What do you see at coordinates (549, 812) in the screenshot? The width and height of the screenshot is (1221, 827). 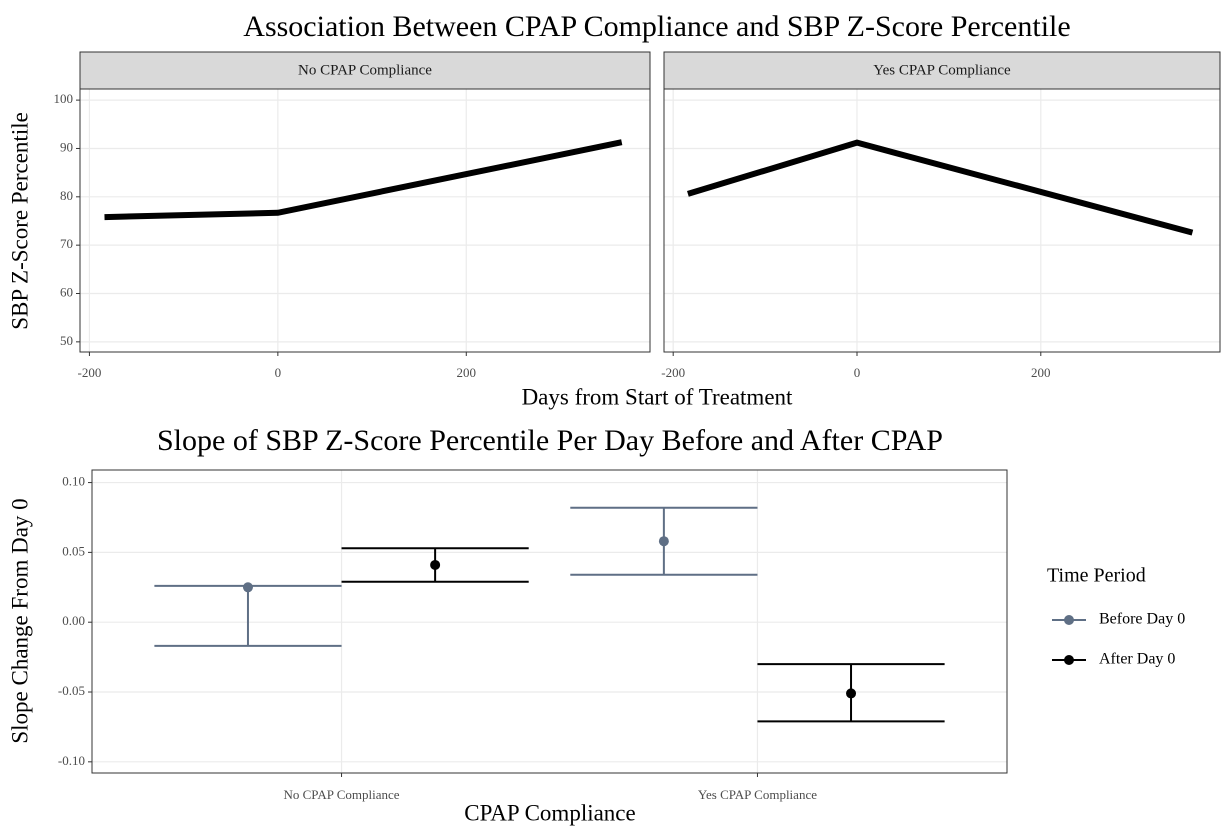 I see `x-axis-label: CPAP Compliance` at bounding box center [549, 812].